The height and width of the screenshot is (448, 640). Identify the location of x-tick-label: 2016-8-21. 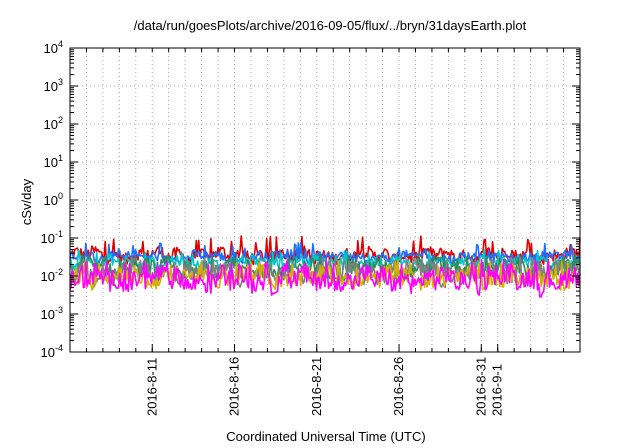
(316, 386).